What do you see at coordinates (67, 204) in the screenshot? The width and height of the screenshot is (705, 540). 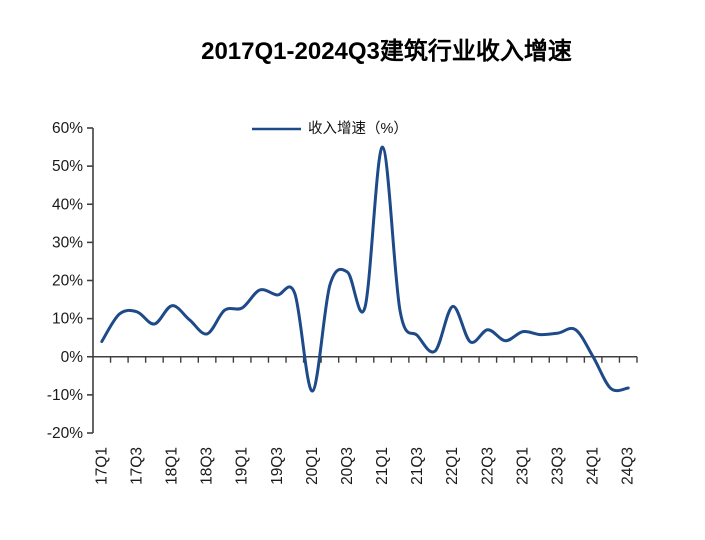 I see `y-axis-label: 40%` at bounding box center [67, 204].